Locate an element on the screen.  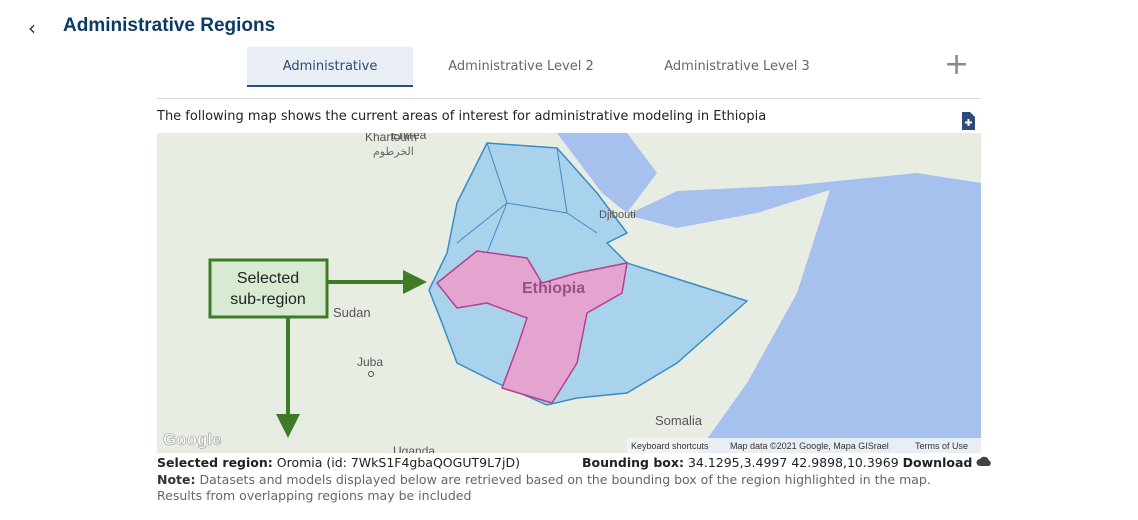
label: Selected region: is located at coordinates (215, 462).